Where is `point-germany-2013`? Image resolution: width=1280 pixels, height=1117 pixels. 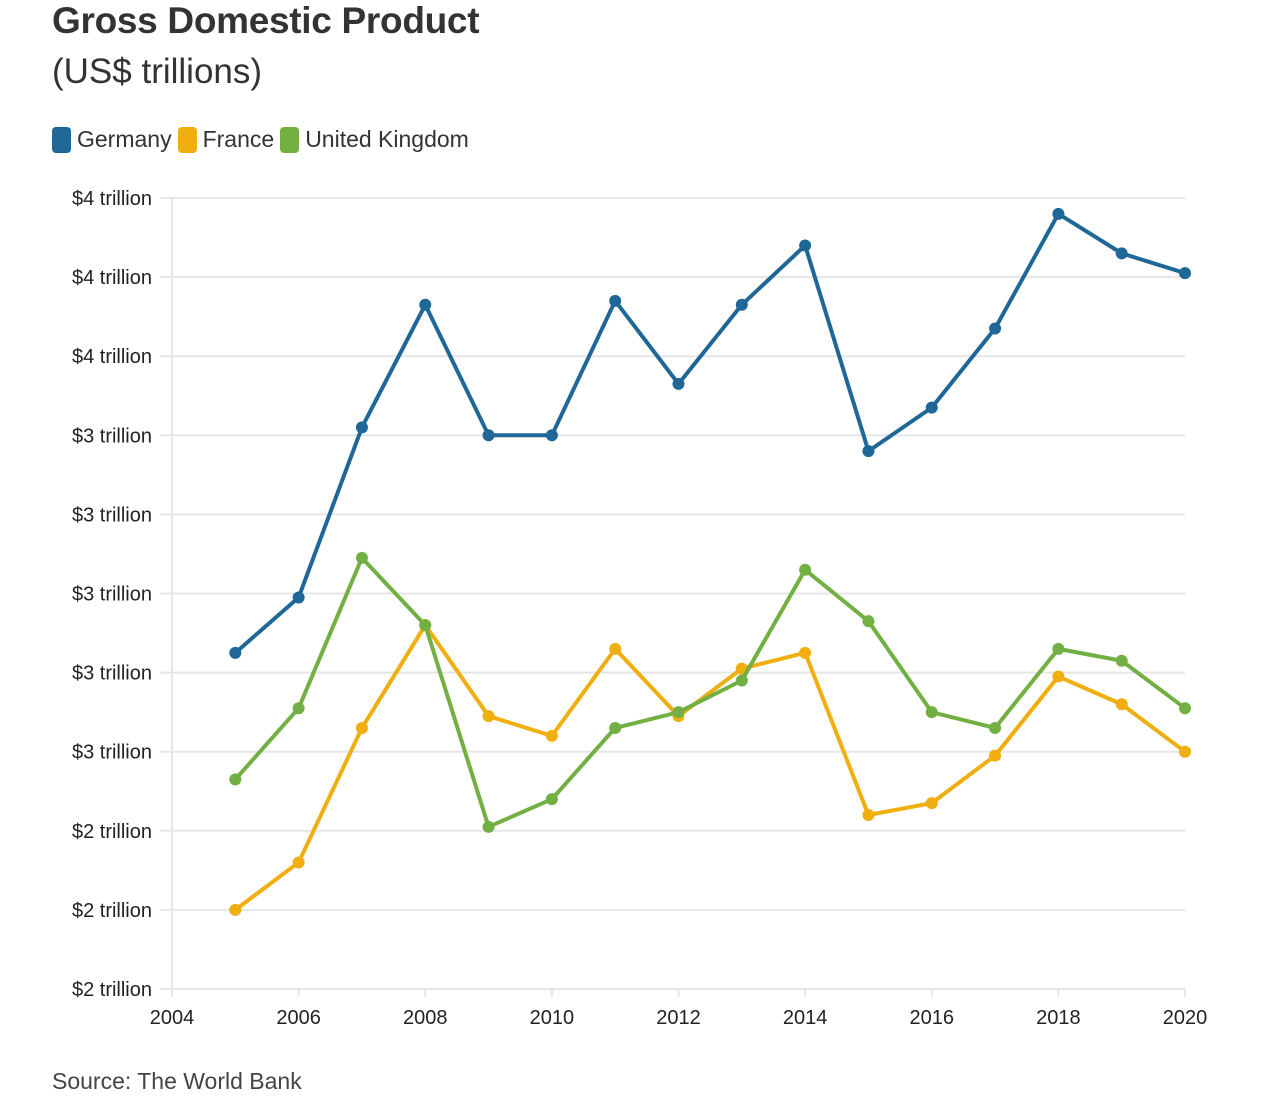
point-germany-2013 is located at coordinates (741, 304).